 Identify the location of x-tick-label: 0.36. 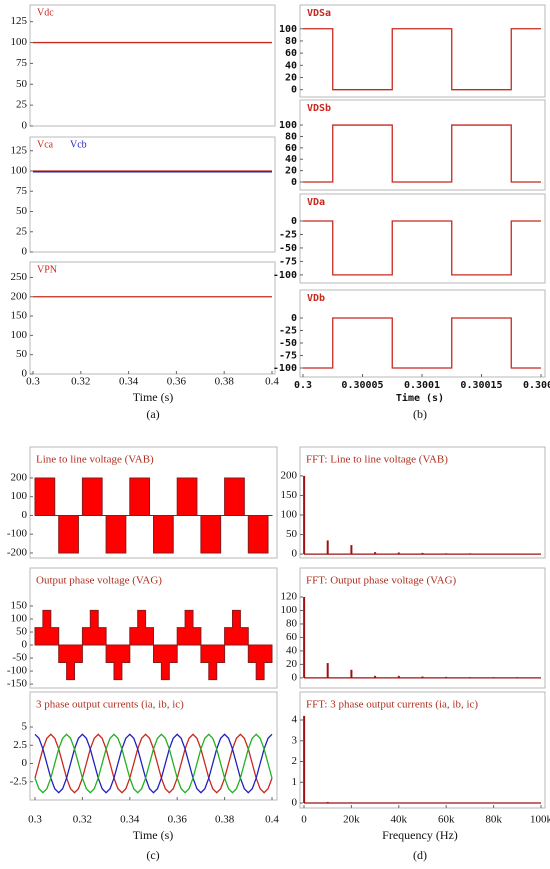
(177, 382).